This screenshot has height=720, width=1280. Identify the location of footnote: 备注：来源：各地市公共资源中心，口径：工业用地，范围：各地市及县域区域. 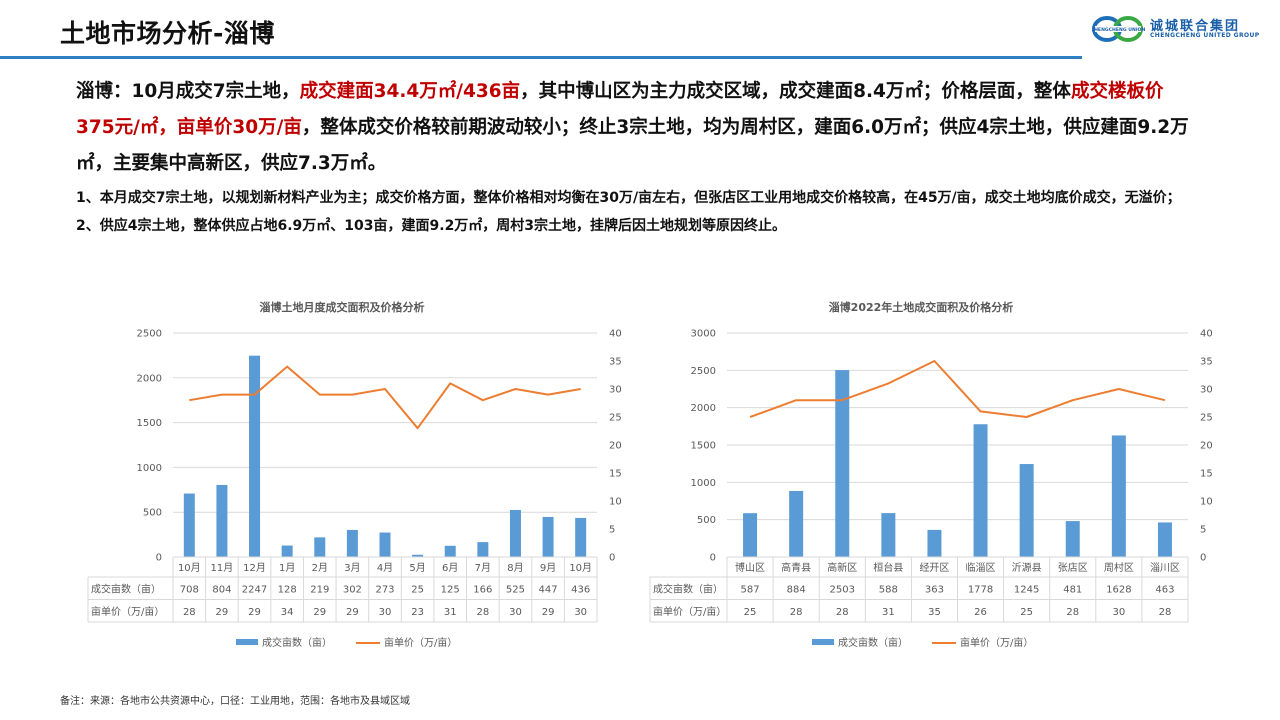
(235, 701).